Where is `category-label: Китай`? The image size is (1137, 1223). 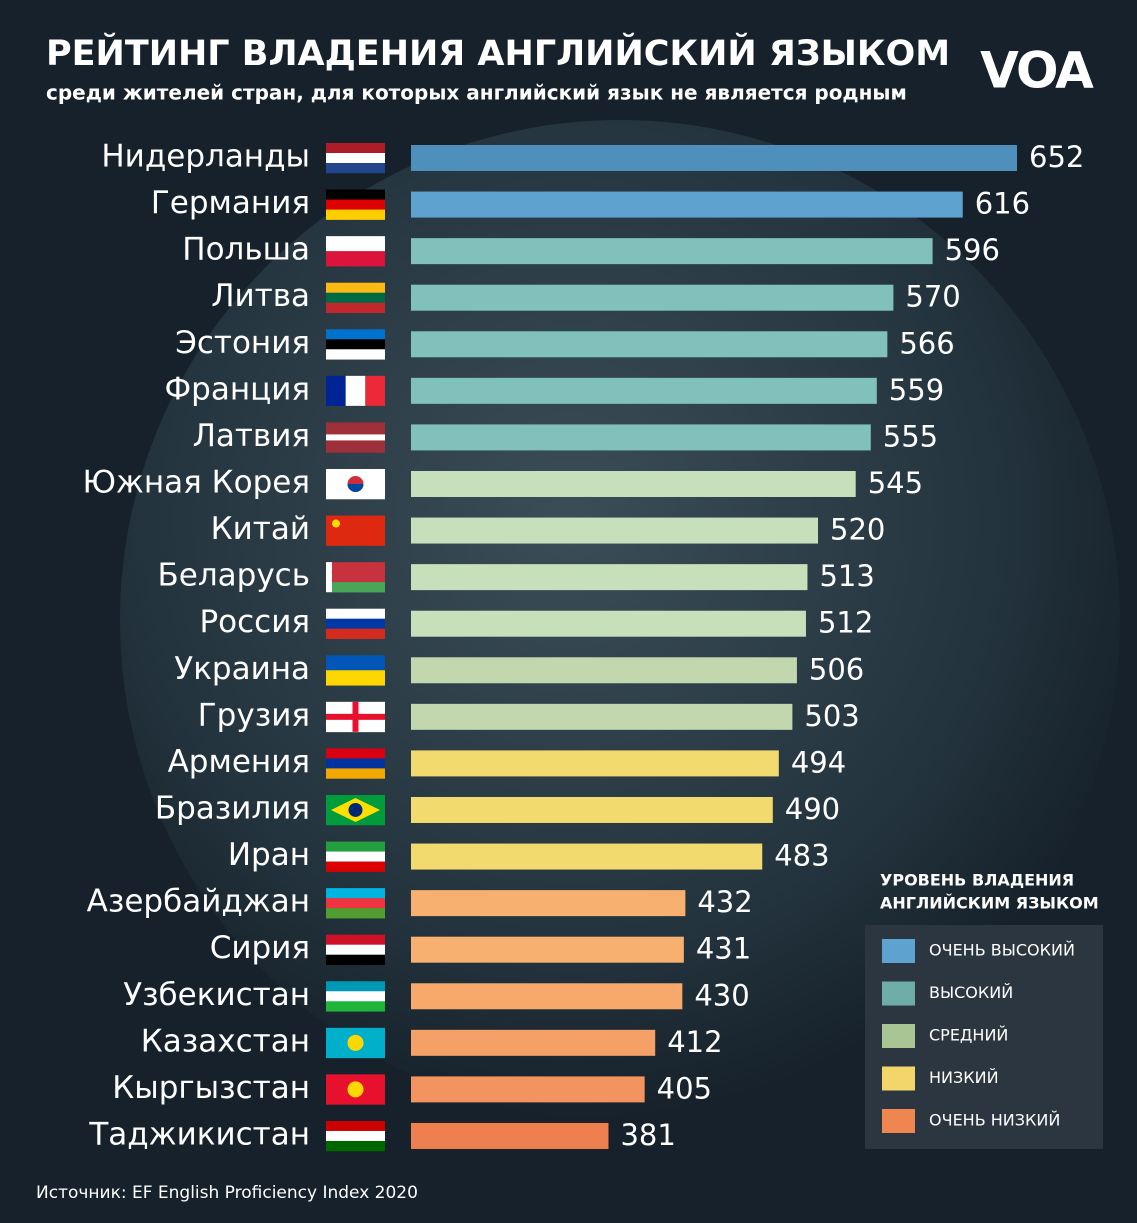 category-label: Китай is located at coordinates (260, 529).